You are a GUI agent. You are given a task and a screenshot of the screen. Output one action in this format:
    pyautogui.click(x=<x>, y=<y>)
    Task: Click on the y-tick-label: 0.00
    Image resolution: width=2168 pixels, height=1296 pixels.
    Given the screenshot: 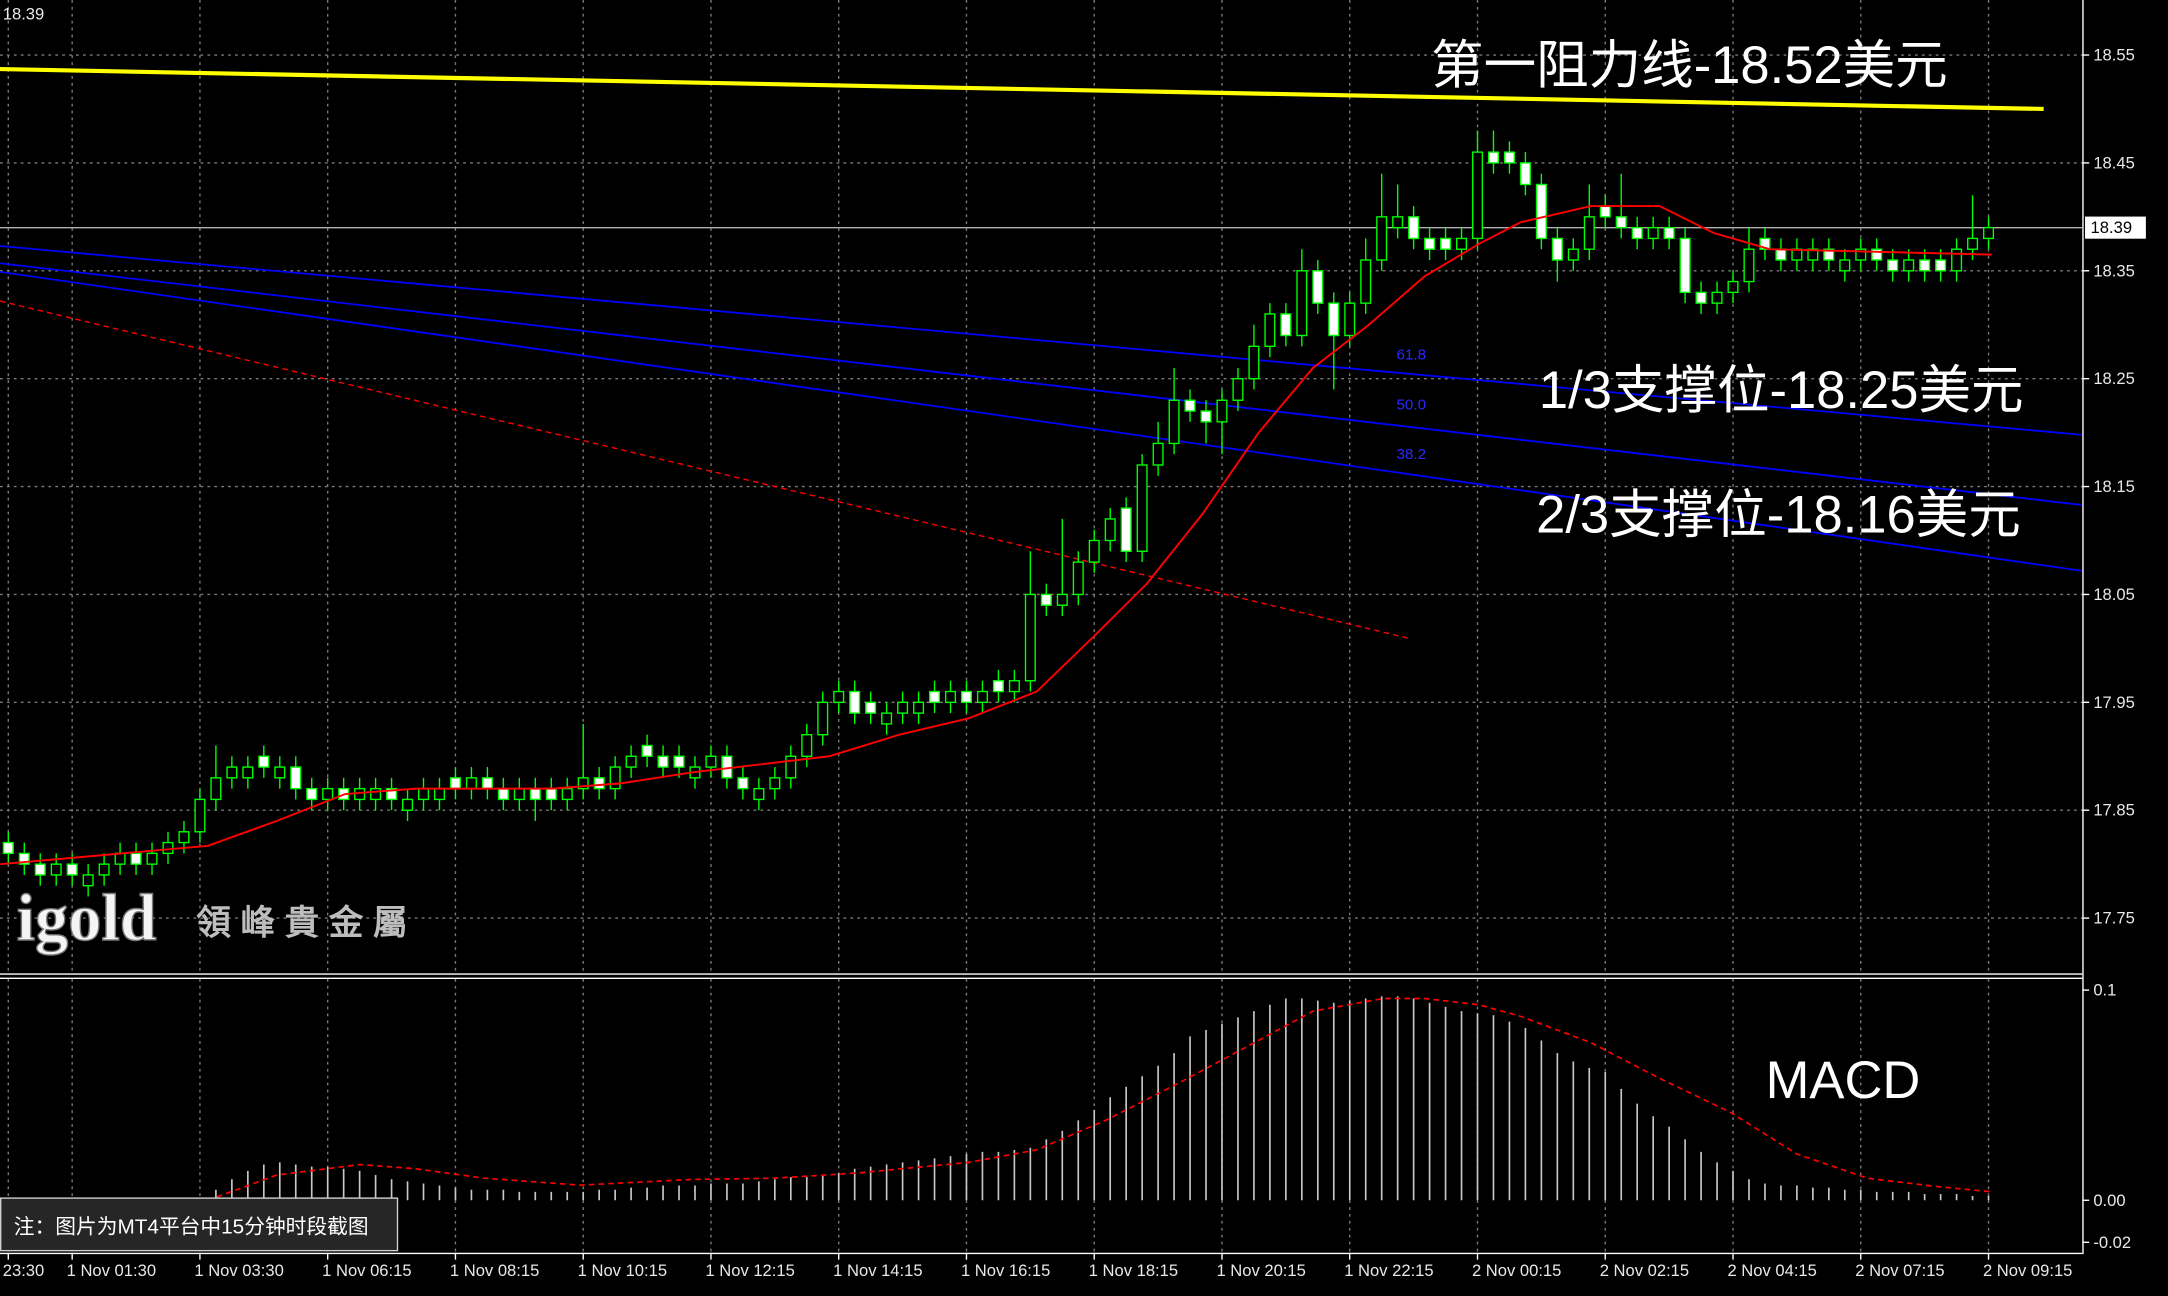 What is the action you would take?
    pyautogui.click(x=2109, y=1200)
    